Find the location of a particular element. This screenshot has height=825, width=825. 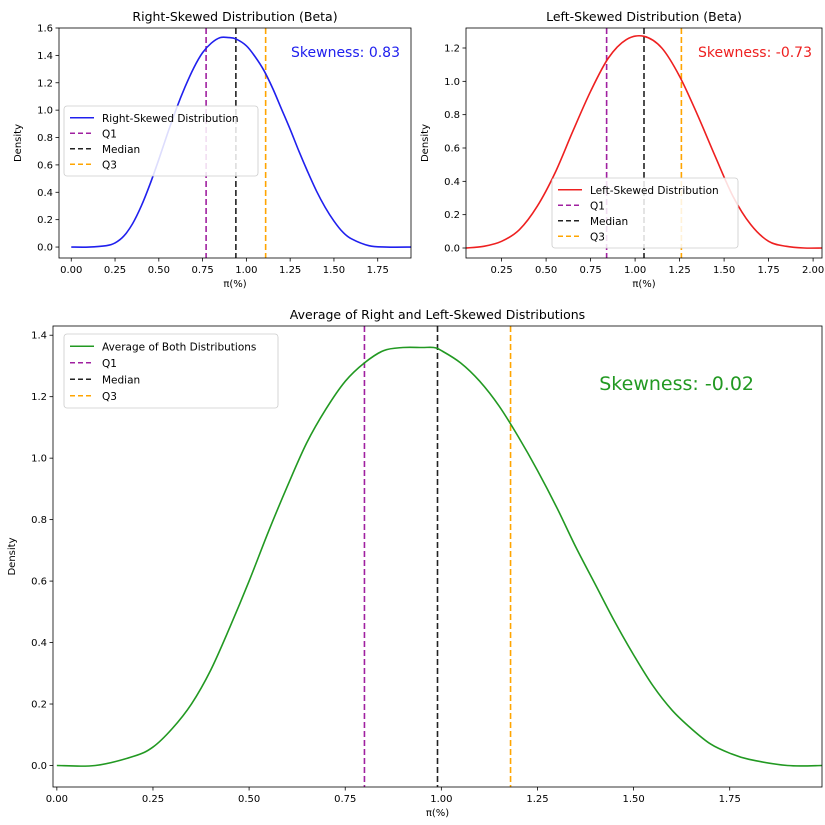

plot-area is located at coordinates (241, 143).